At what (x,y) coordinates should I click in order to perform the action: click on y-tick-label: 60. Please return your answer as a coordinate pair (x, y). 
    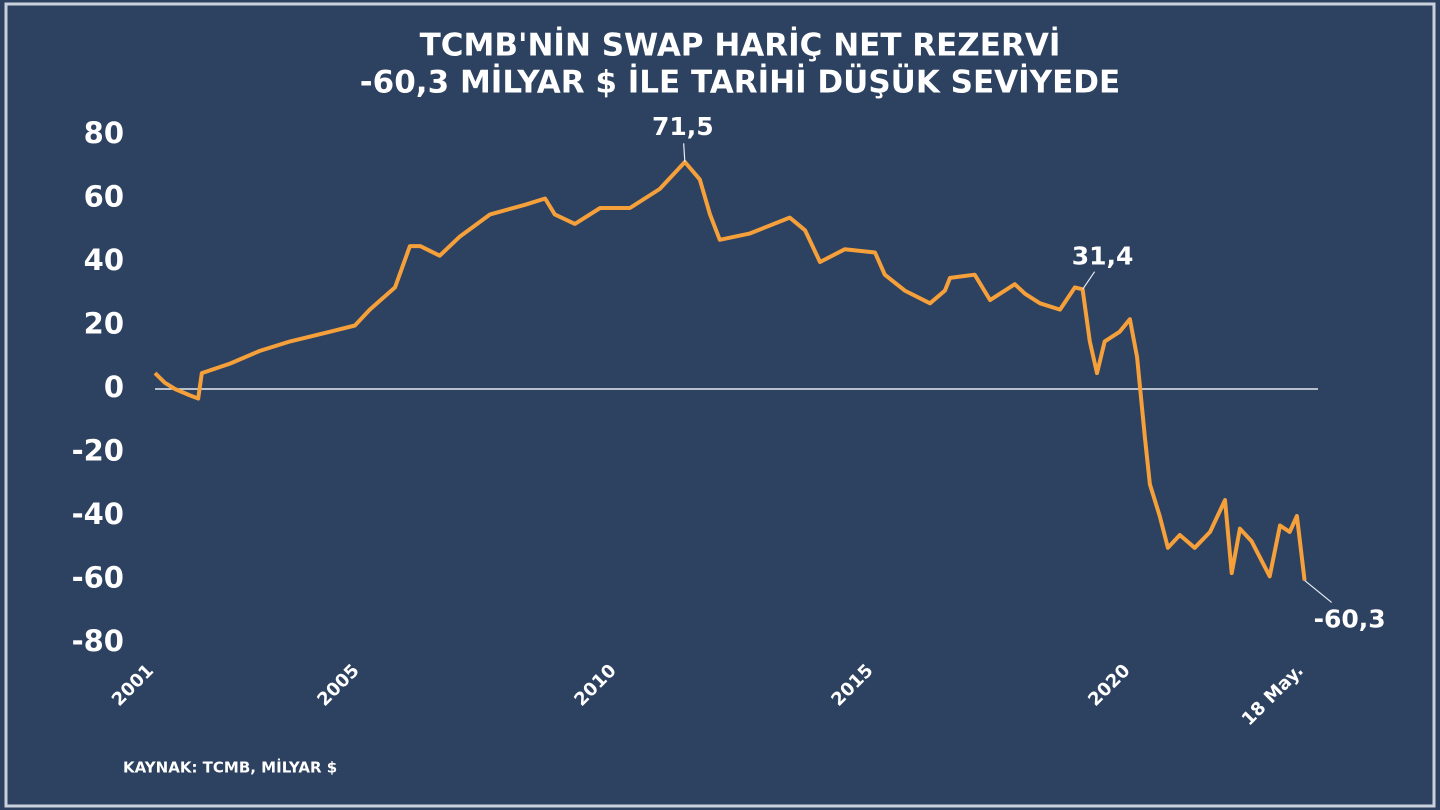
    Looking at the image, I should click on (104, 197).